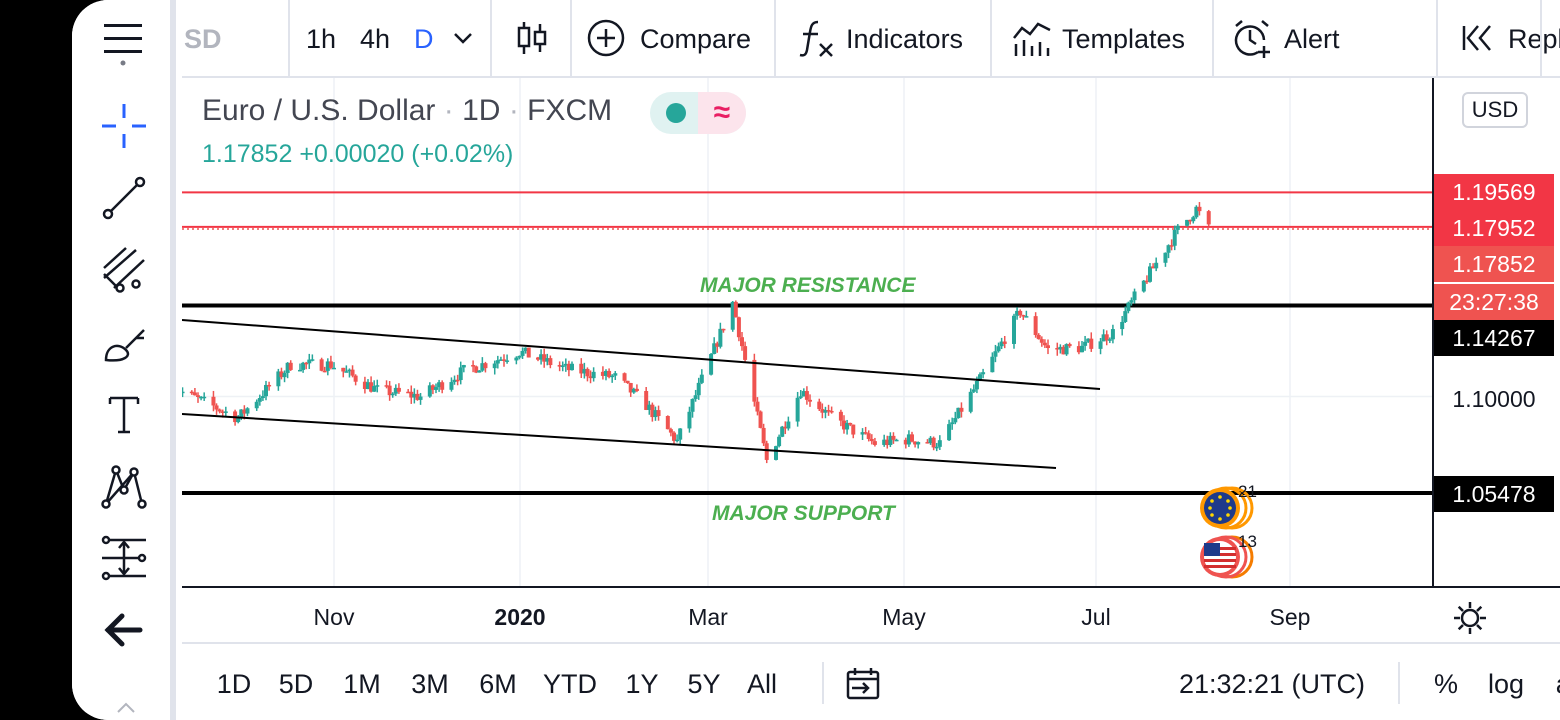 The width and height of the screenshot is (1560, 720). What do you see at coordinates (362, 684) in the screenshot?
I see `range-1m-button: 1M` at bounding box center [362, 684].